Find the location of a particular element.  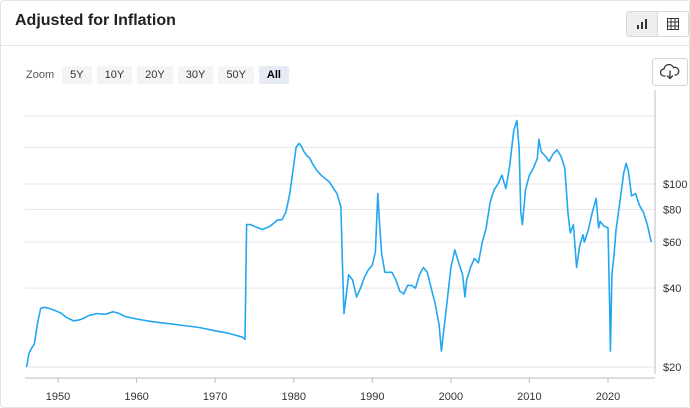

view-toggle is located at coordinates (657, 24).